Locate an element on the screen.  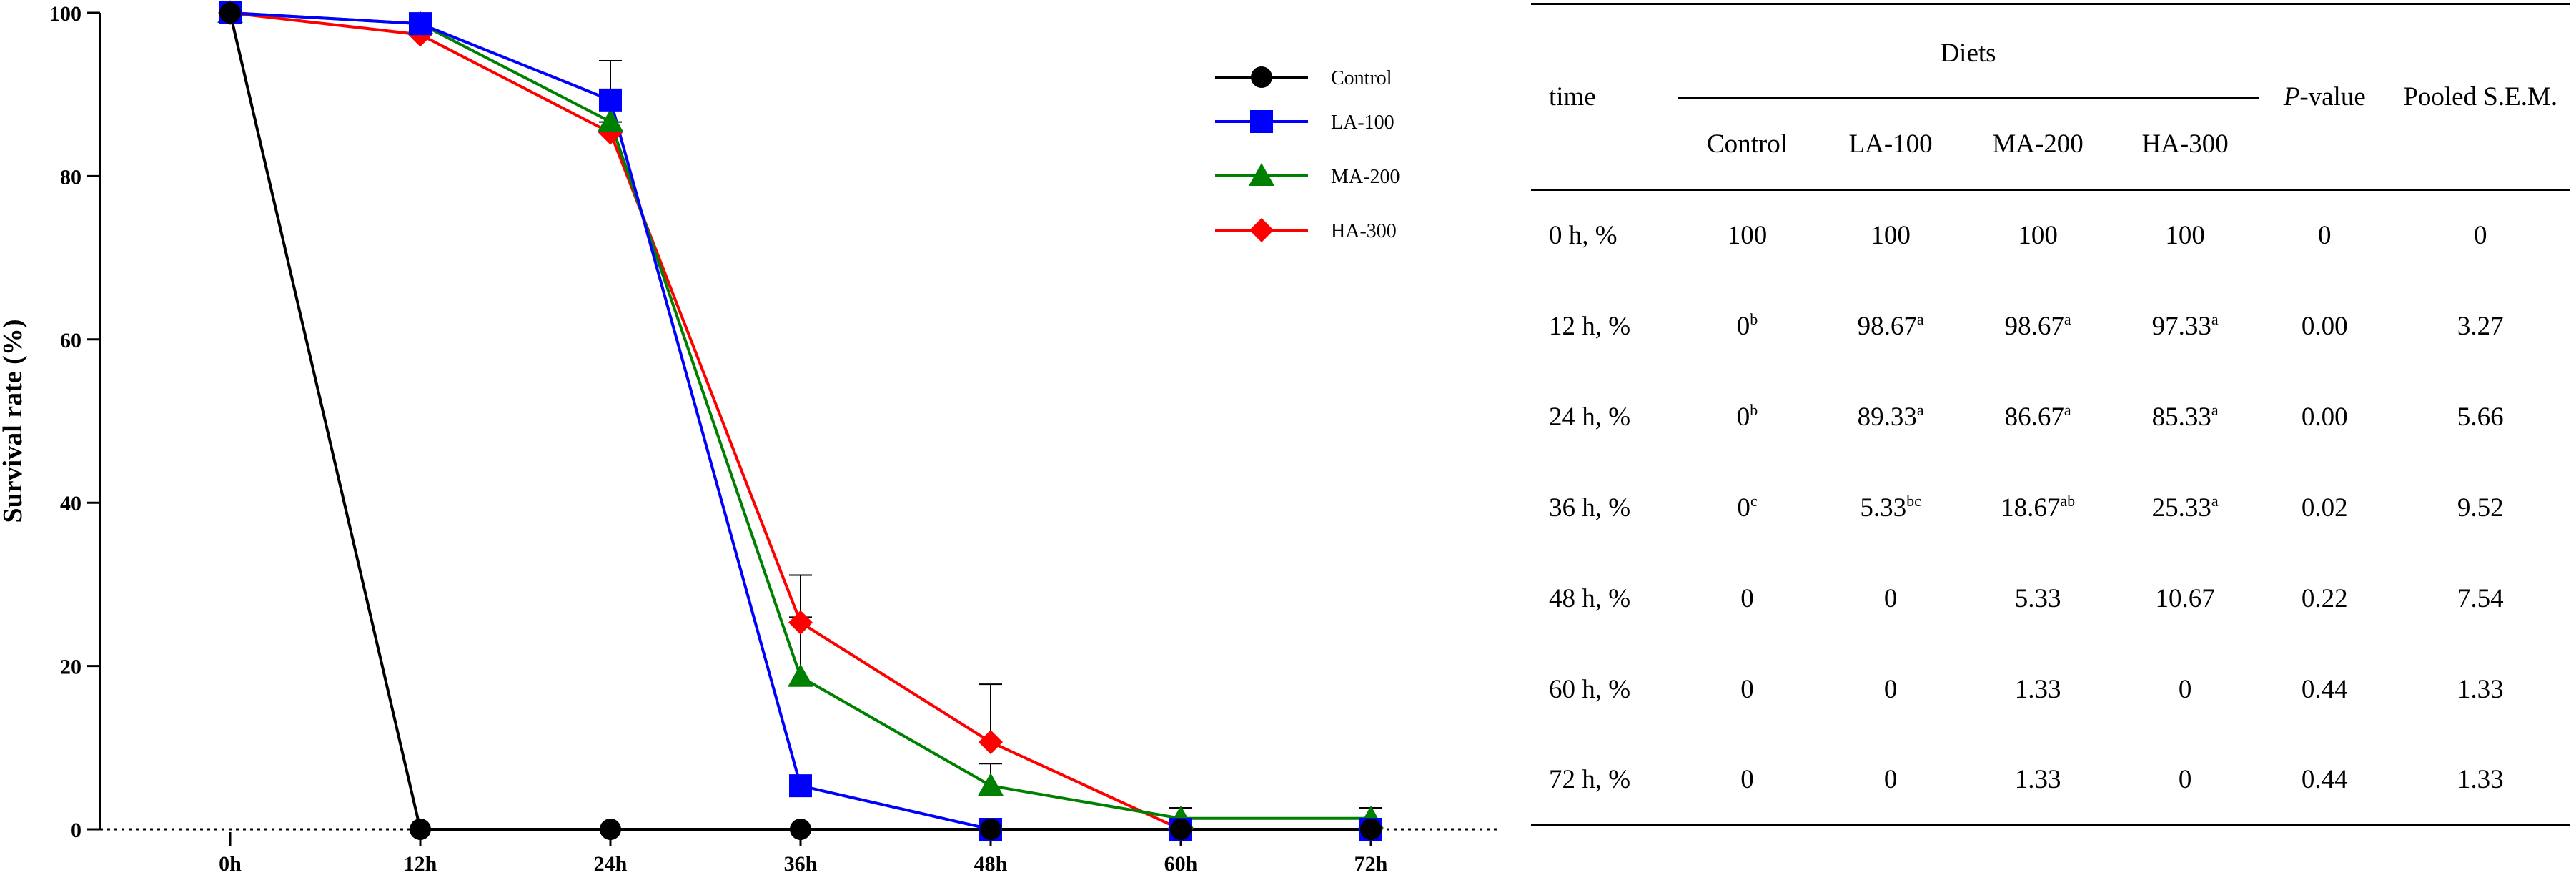
diet-column-header: HA-300 is located at coordinates (2185, 144).